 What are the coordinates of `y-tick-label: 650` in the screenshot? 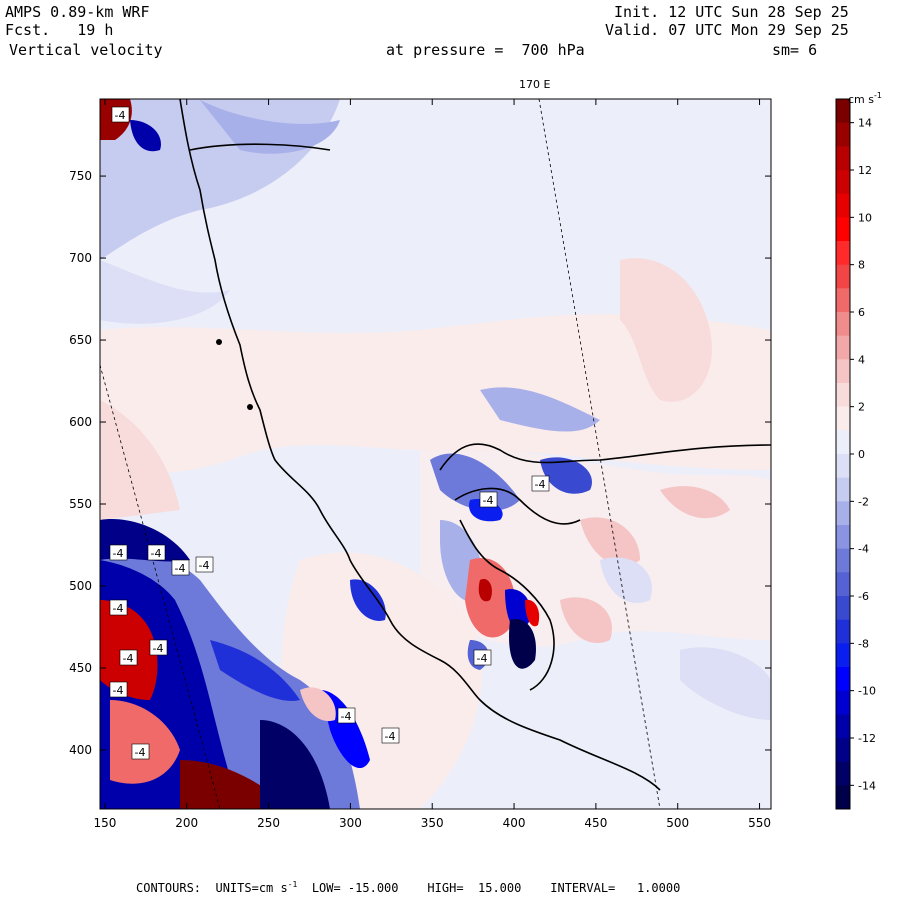 It's located at (80, 340).